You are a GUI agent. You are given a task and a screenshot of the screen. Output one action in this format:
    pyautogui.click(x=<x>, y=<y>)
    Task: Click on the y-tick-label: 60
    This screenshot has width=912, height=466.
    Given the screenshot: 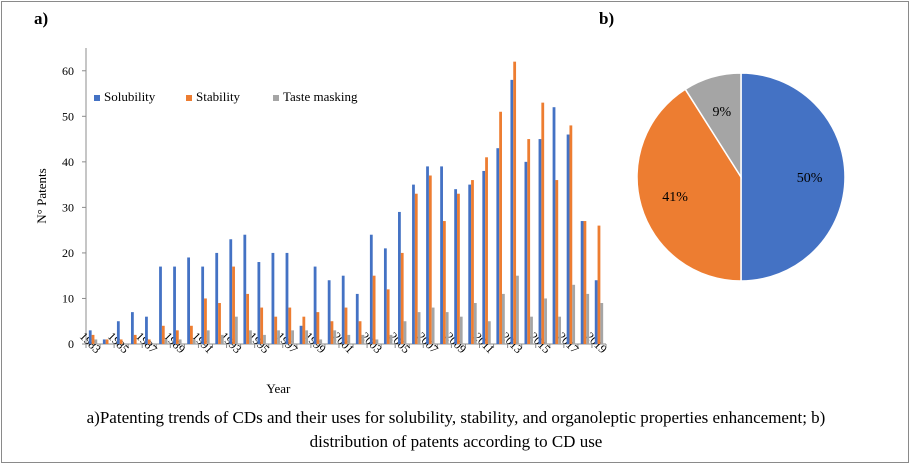 What is the action you would take?
    pyautogui.click(x=68, y=71)
    